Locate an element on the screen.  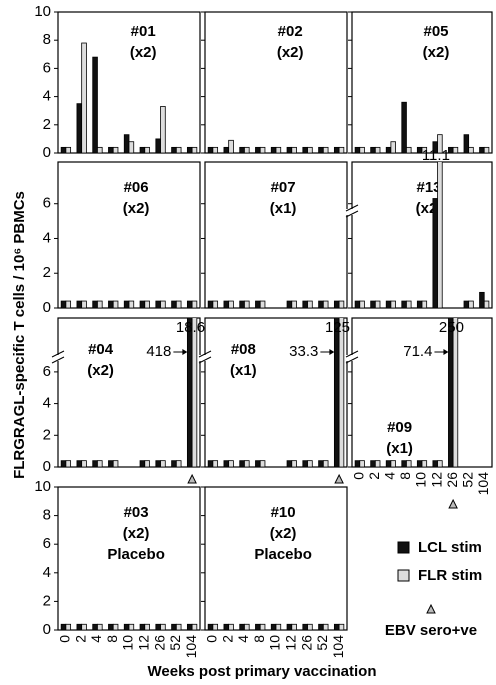
y-tick-label: 8 is located at coordinates (47, 515).